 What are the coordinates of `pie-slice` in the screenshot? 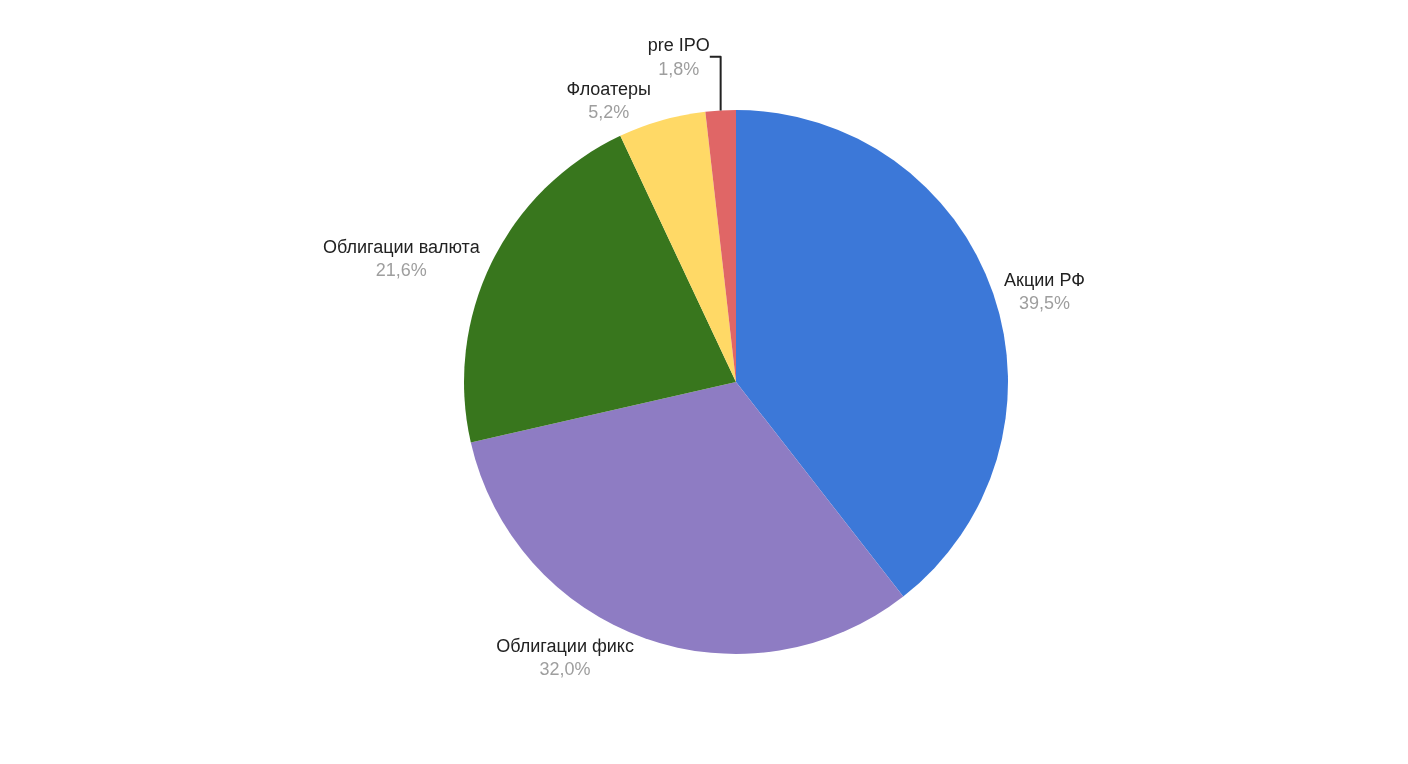 It's located at (687, 518).